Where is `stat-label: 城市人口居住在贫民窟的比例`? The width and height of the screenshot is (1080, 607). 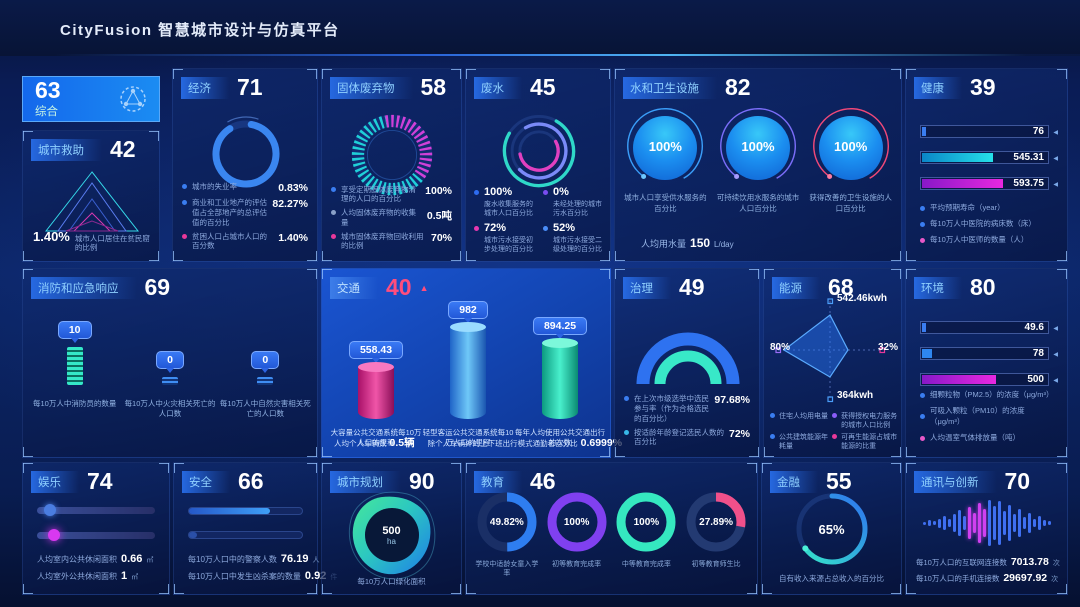
stat-label: 城市人口居住在贫民窟的比例 is located at coordinates (112, 243).